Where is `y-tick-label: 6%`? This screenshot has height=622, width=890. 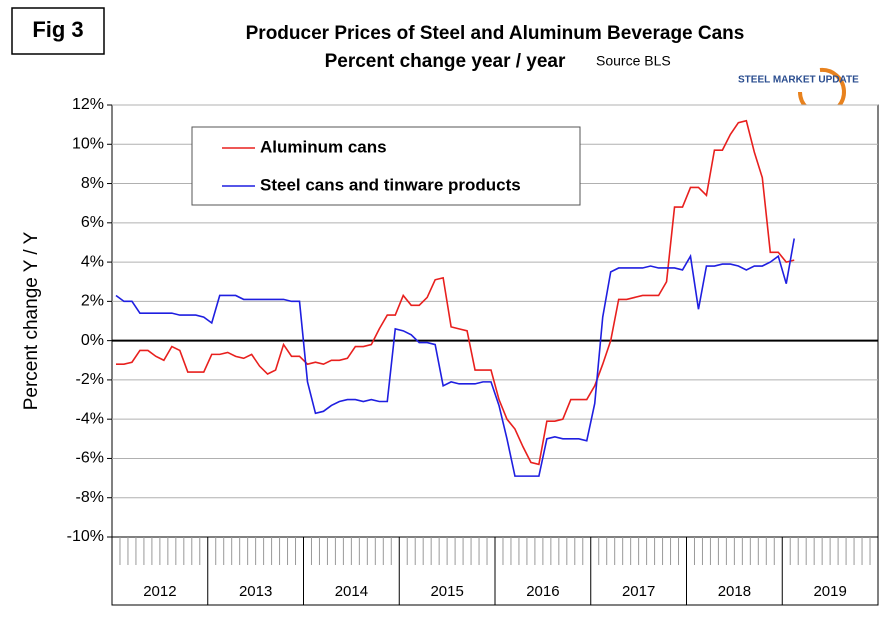
y-tick-label: 6% is located at coordinates (92, 222).